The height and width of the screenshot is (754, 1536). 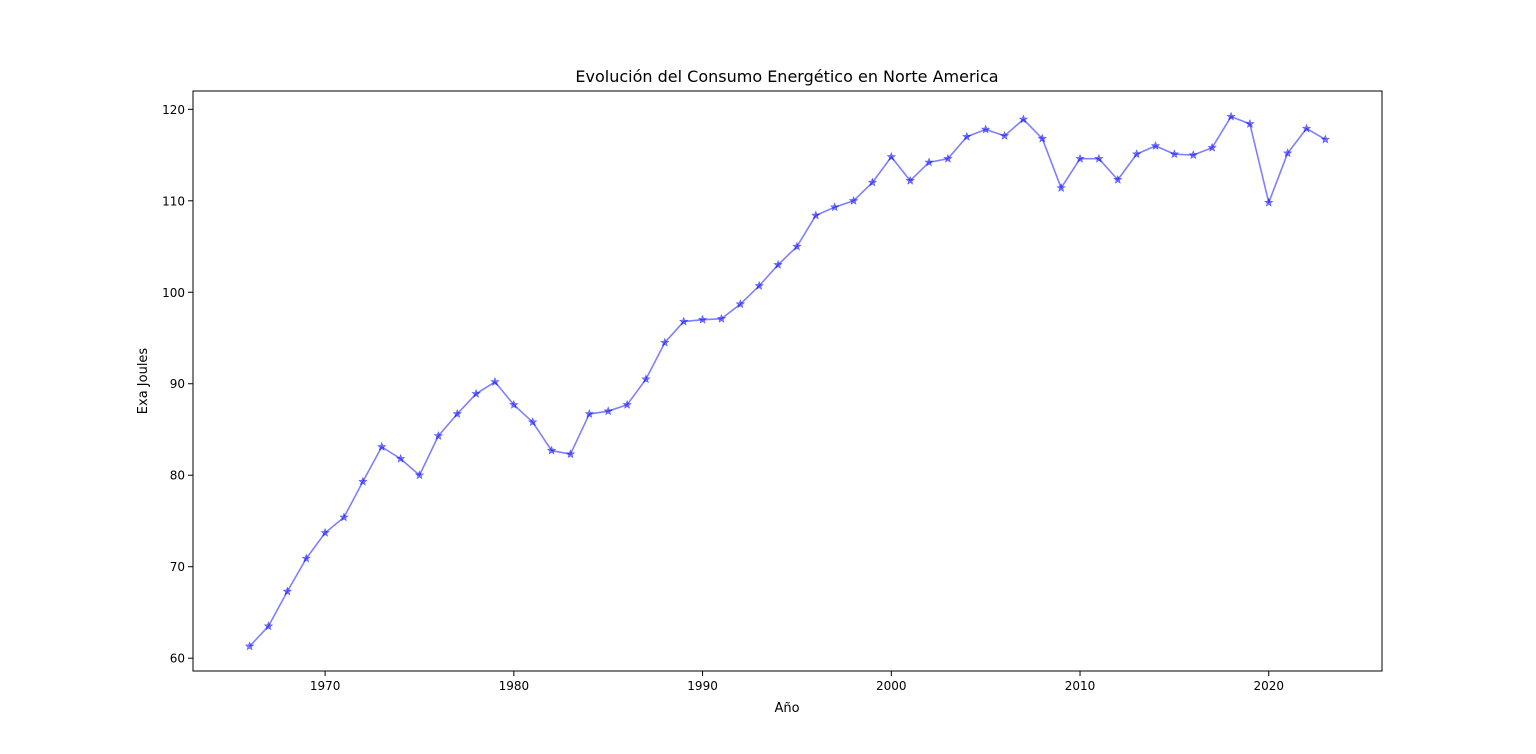 What do you see at coordinates (325, 686) in the screenshot?
I see `x-tick-label: 1970` at bounding box center [325, 686].